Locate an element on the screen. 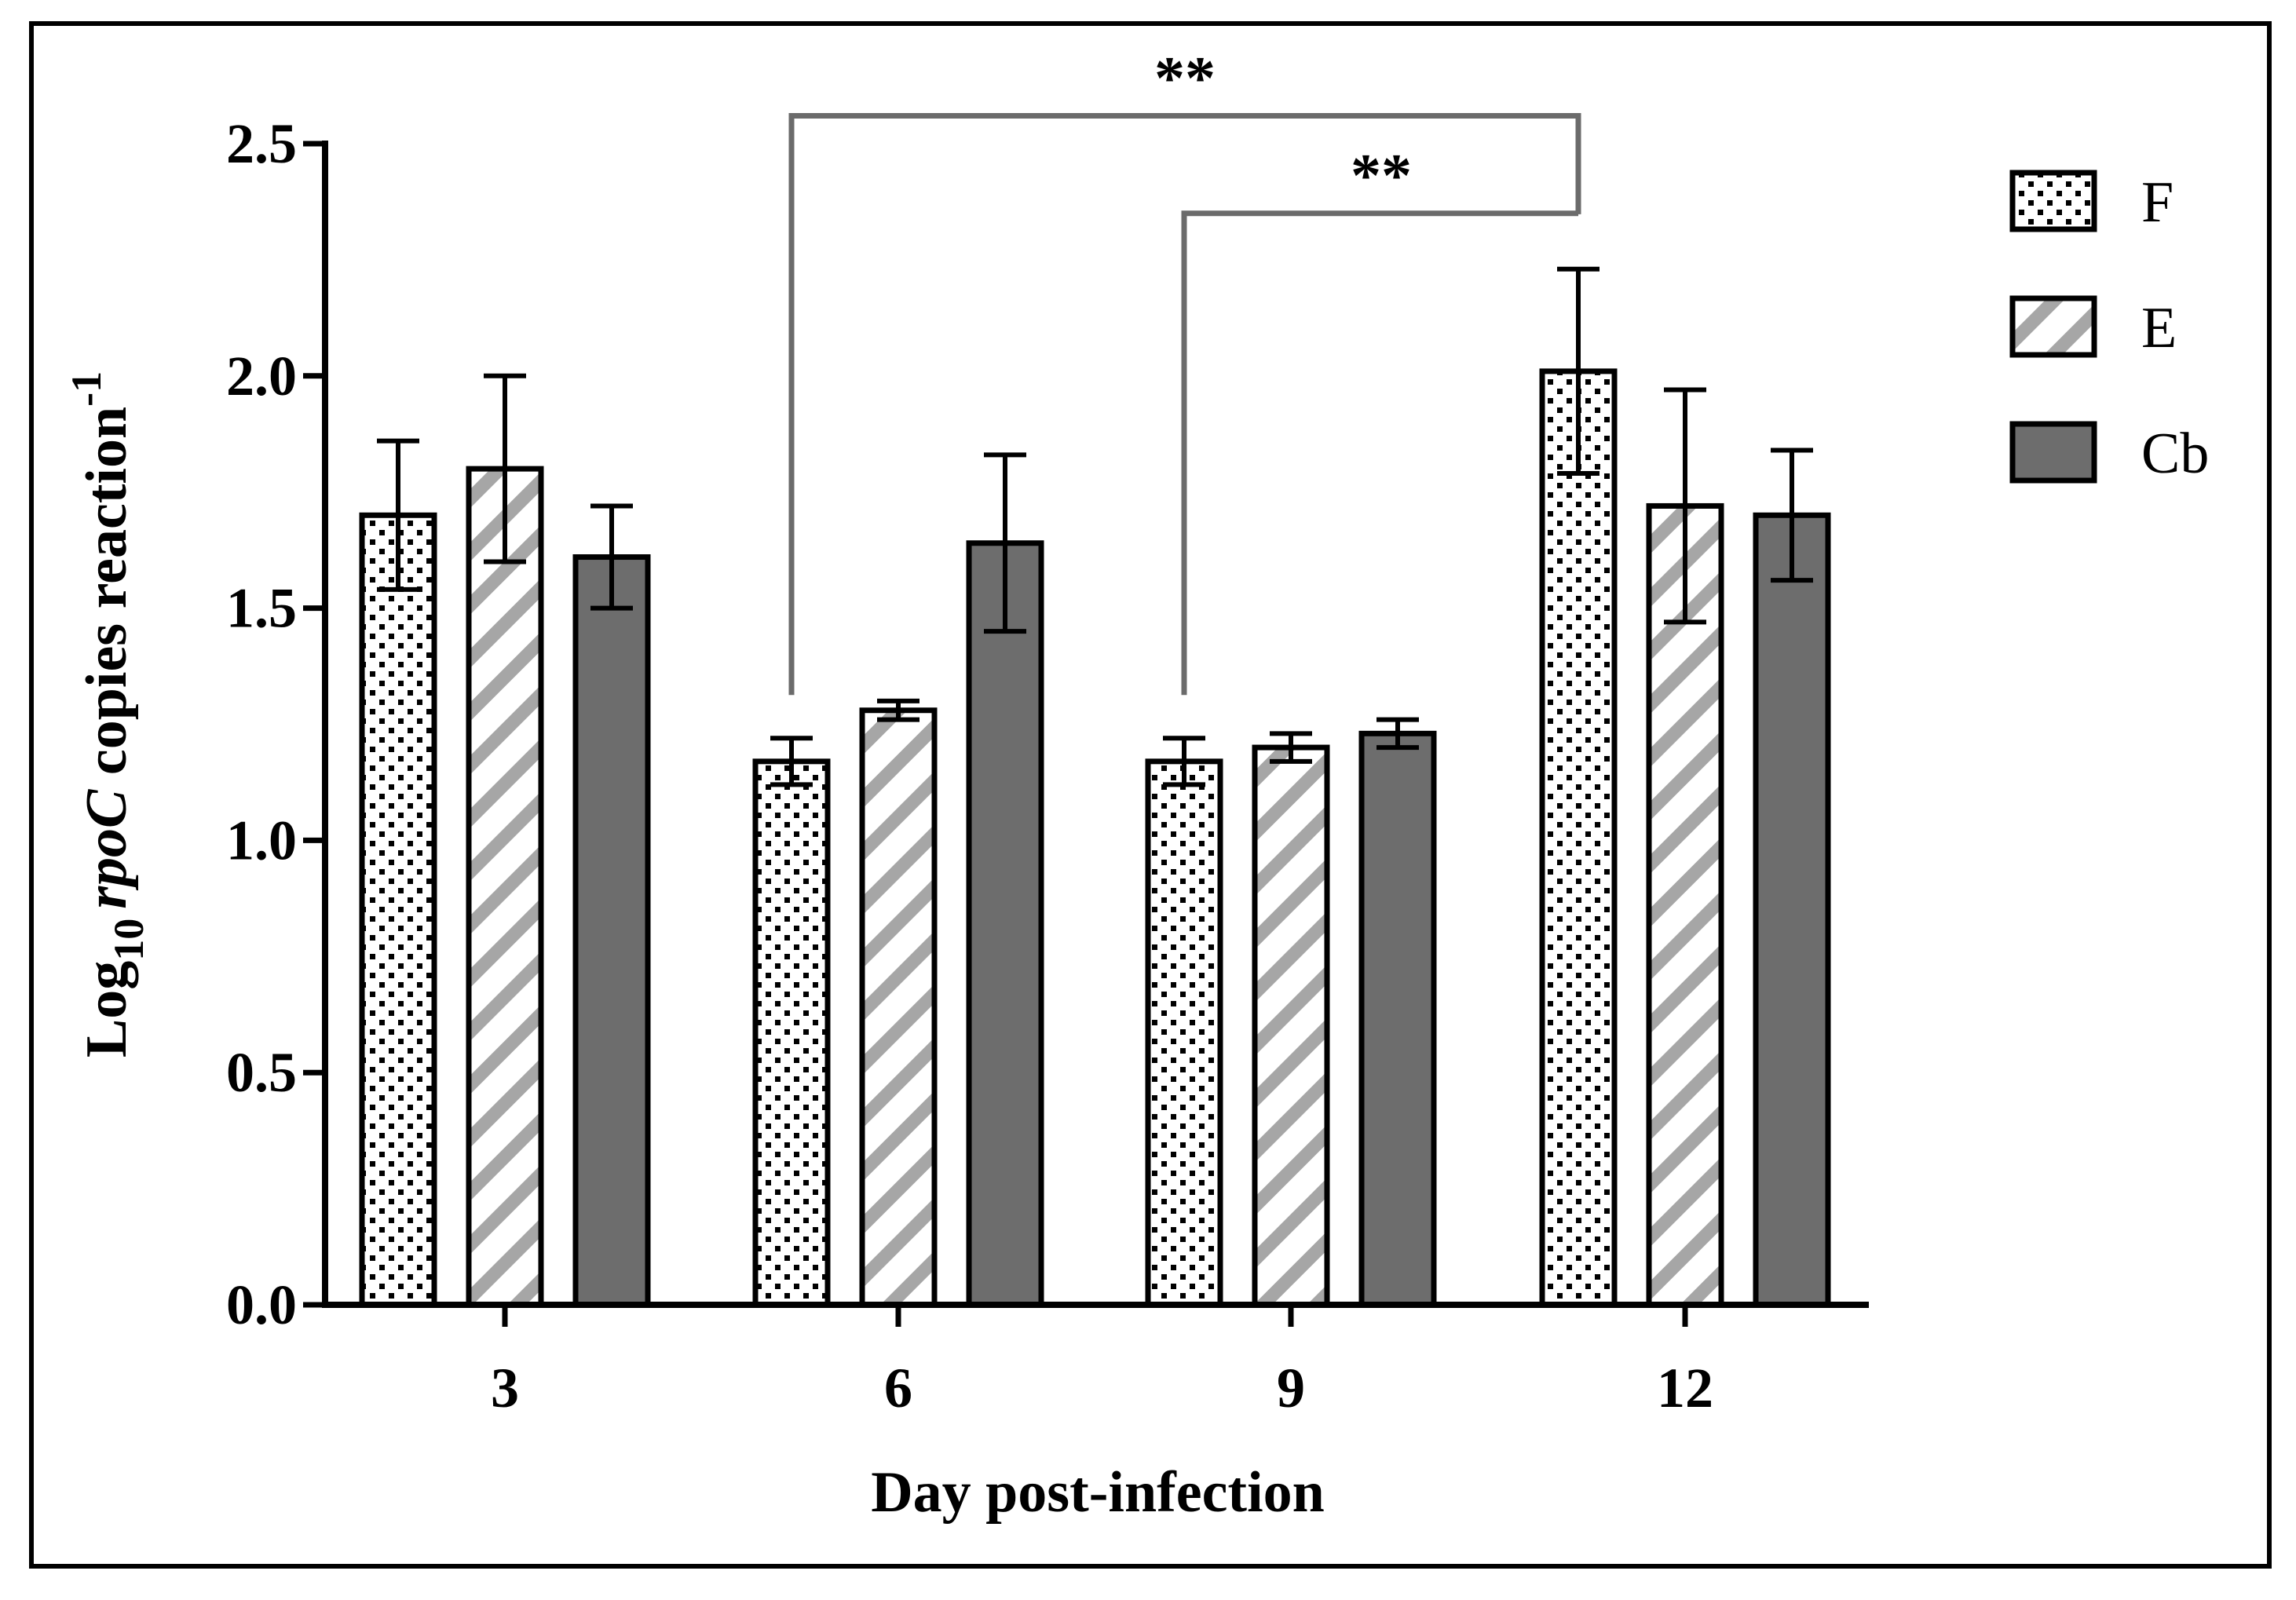 The height and width of the screenshot is (1600, 2296). x-tick-label-12: 12 is located at coordinates (1685, 1388).